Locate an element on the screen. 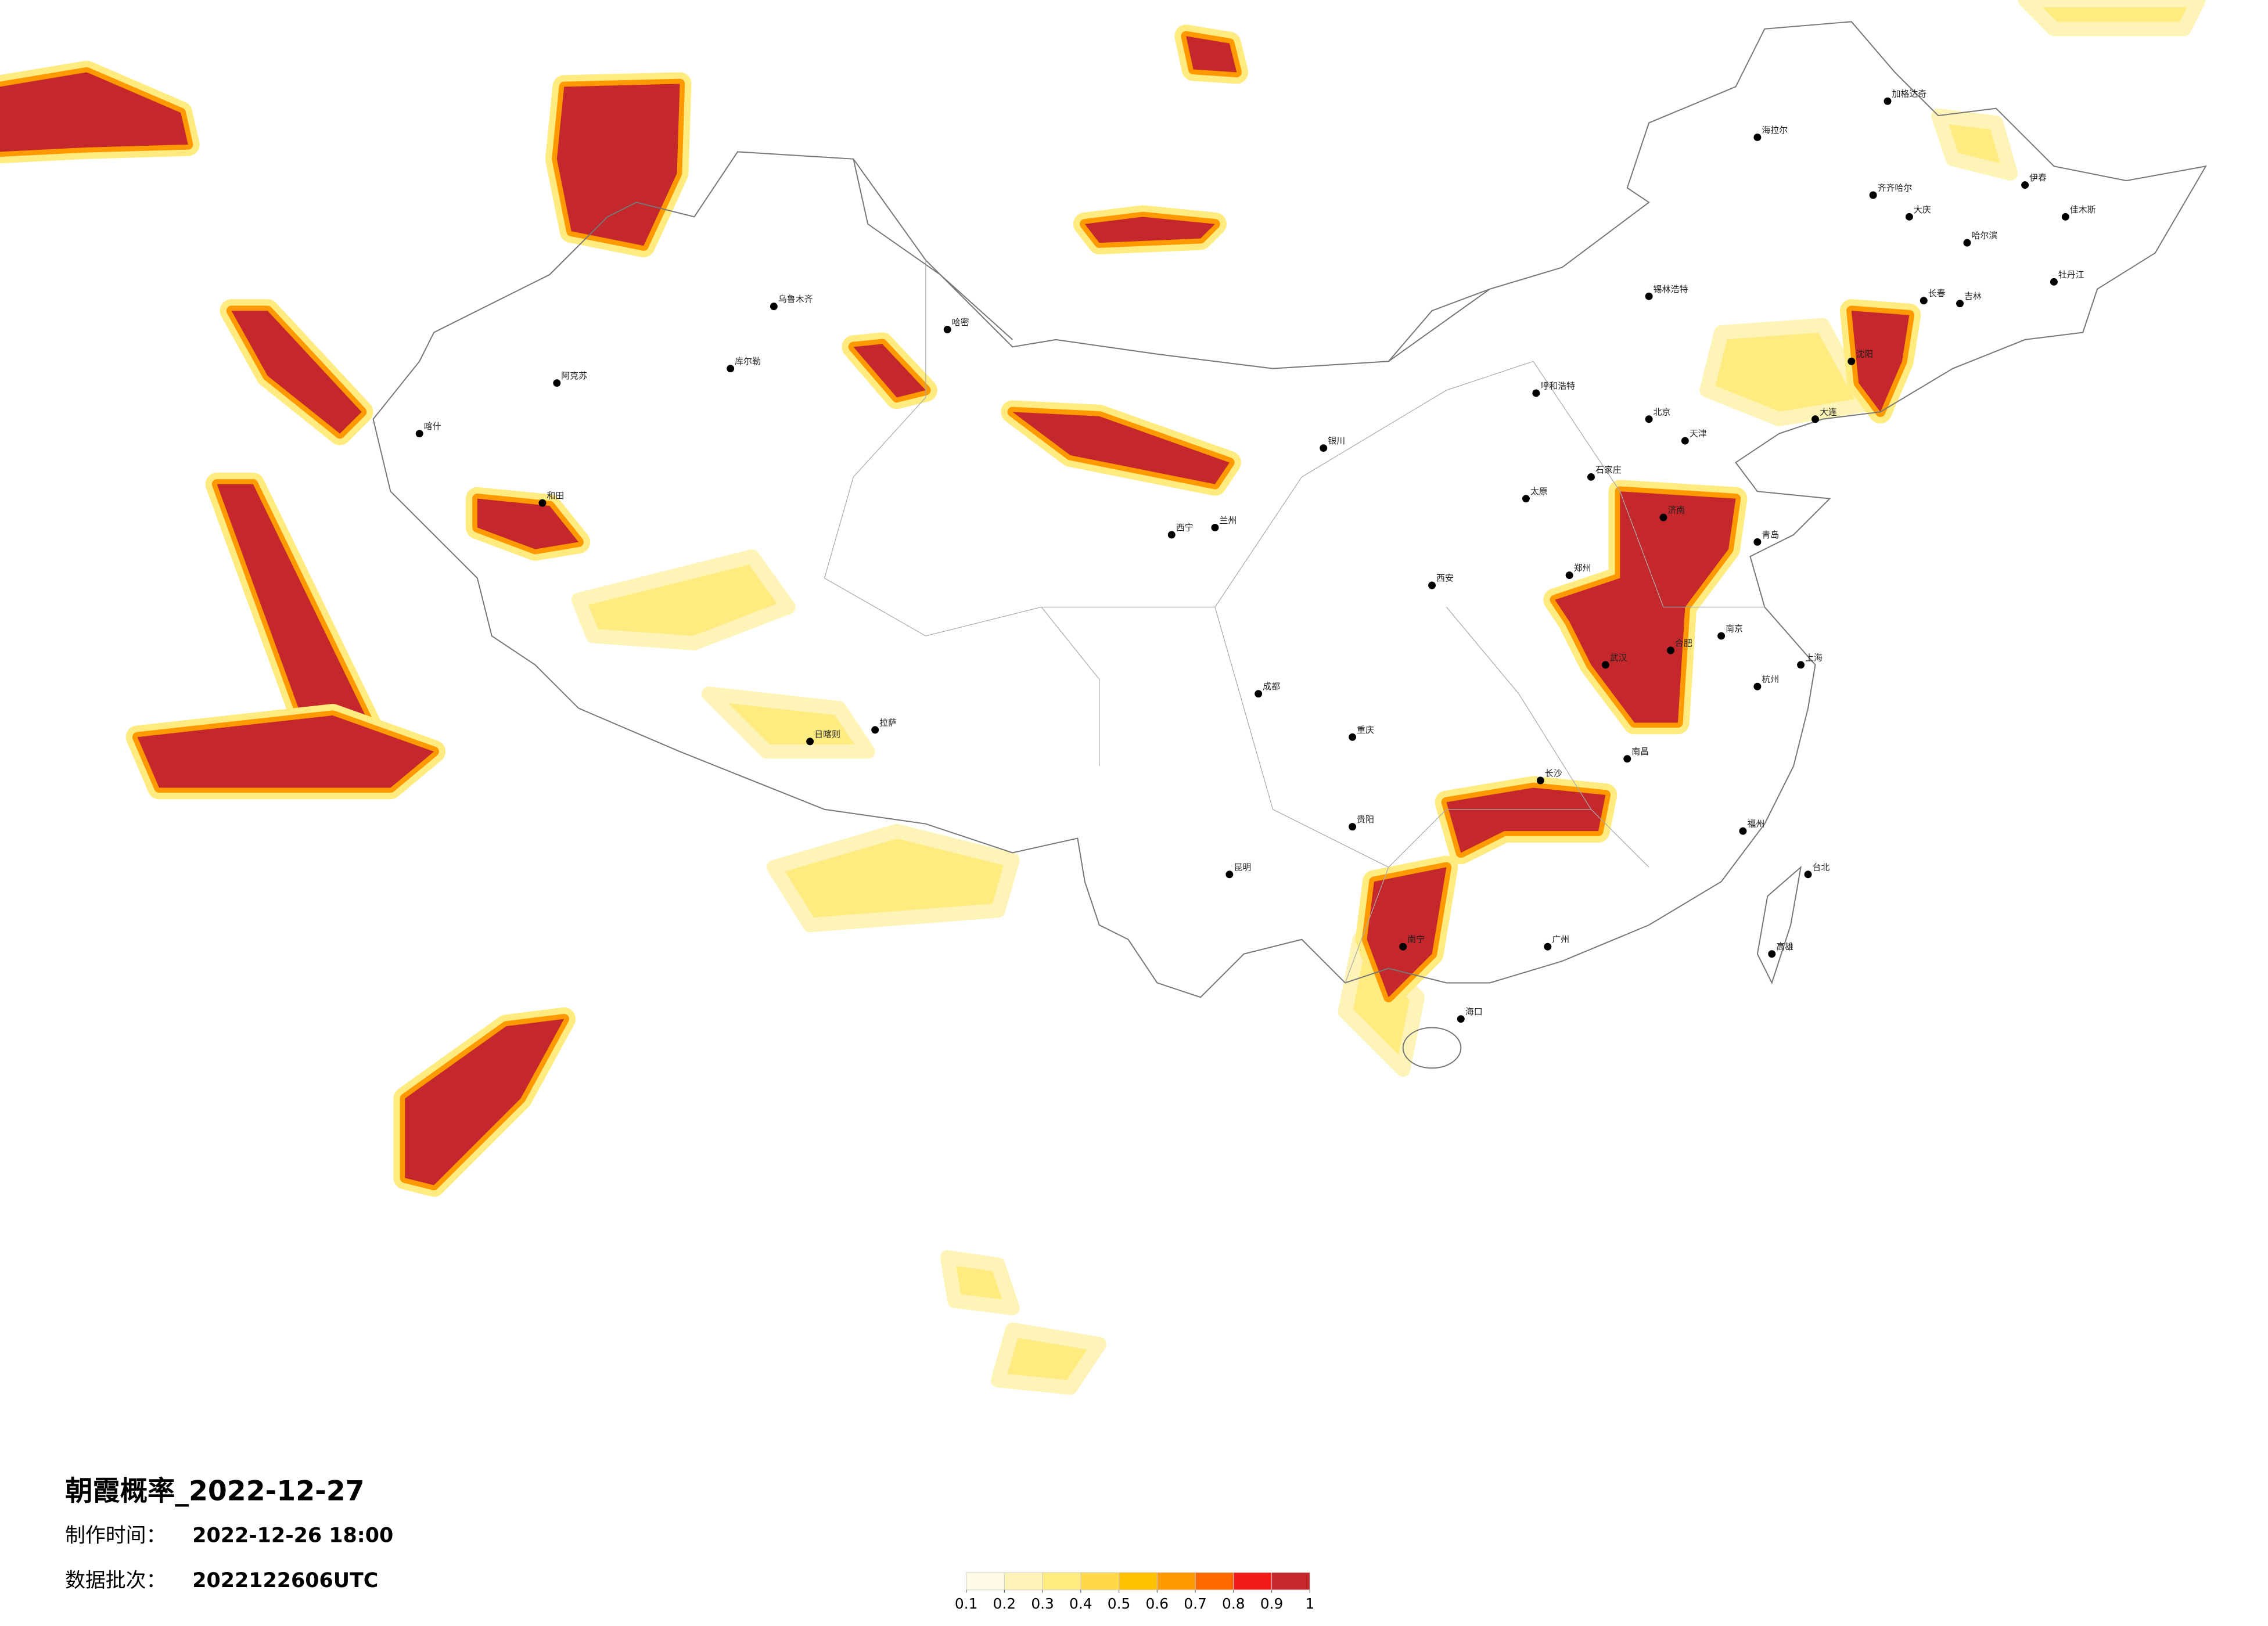 Image resolution: width=2268 pixels, height=1626 pixels. city-label: 贵阳 is located at coordinates (1365, 819).